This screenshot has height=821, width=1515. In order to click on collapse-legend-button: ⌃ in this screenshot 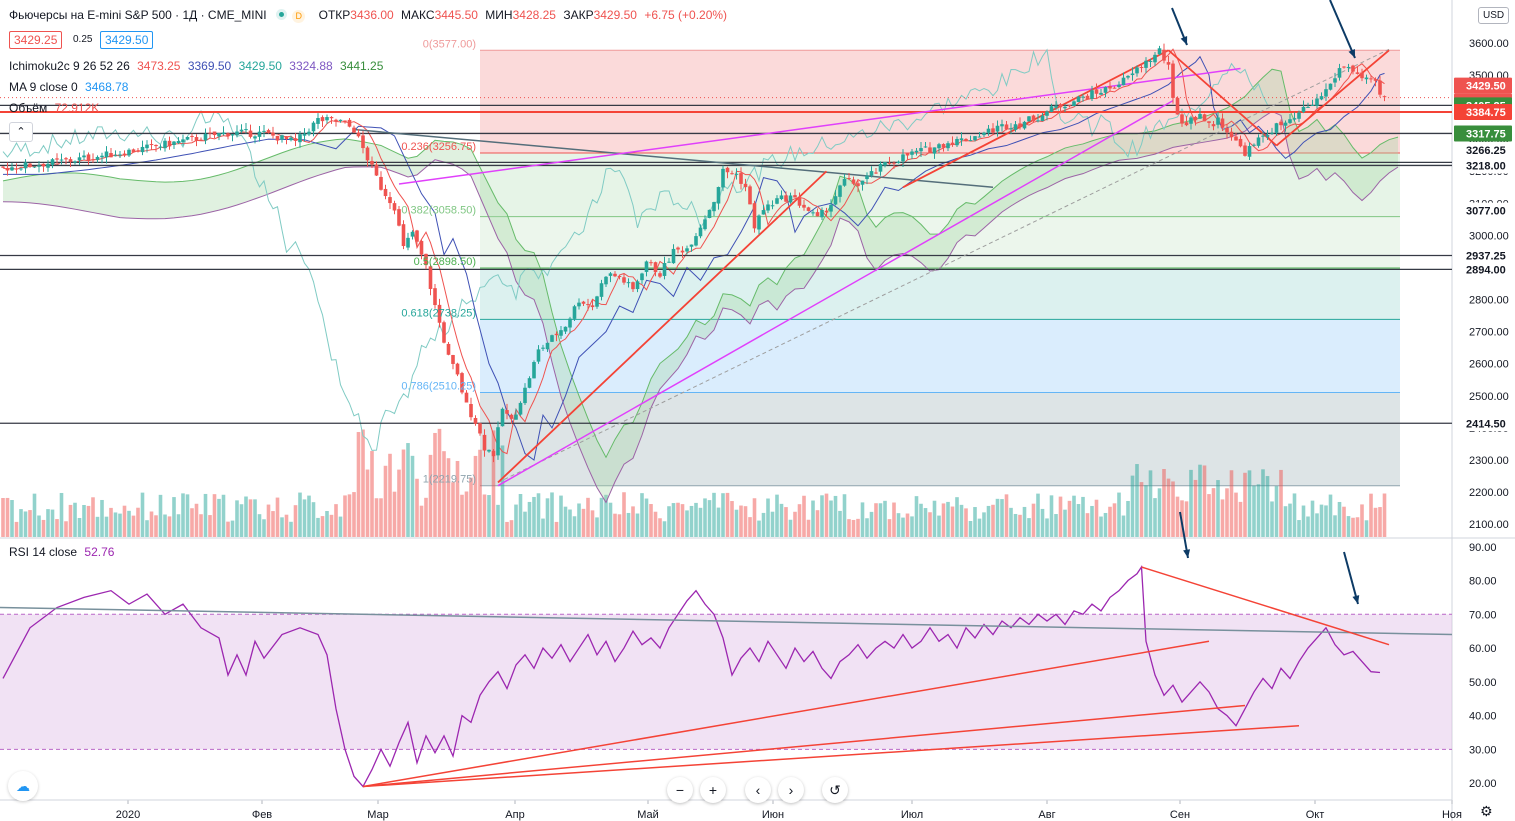, I will do `click(21, 132)`.